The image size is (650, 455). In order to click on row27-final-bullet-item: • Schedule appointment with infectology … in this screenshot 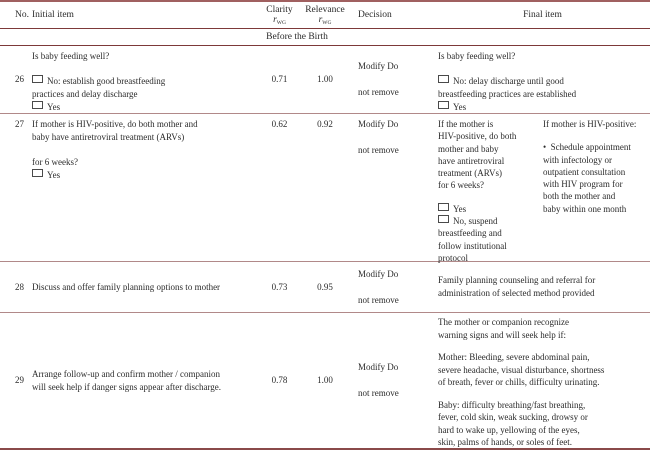, I will do `click(587, 178)`.